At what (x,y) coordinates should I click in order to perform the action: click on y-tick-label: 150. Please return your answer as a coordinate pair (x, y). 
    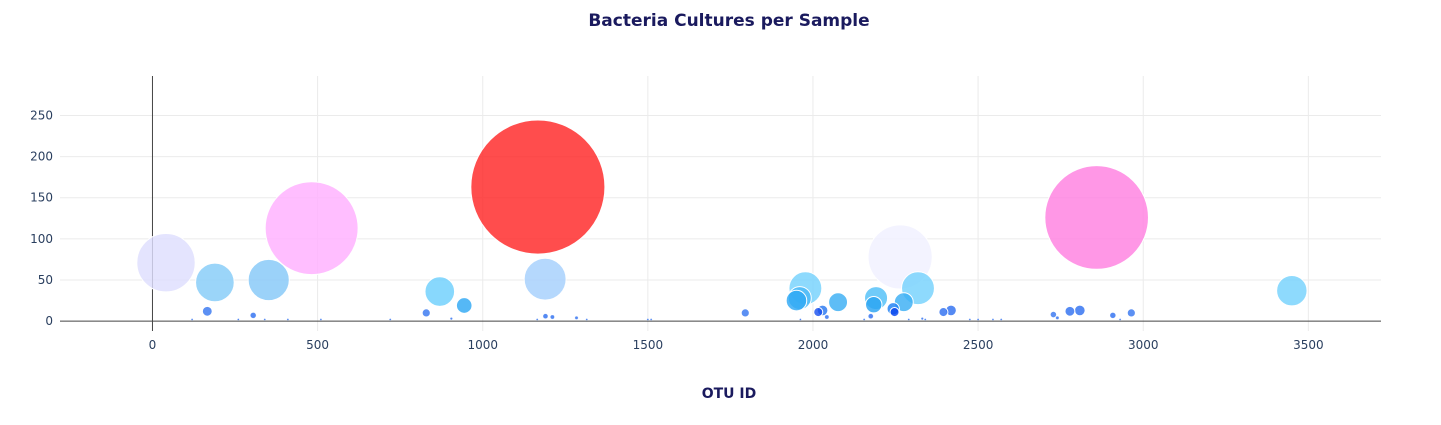
    Looking at the image, I should click on (41, 198).